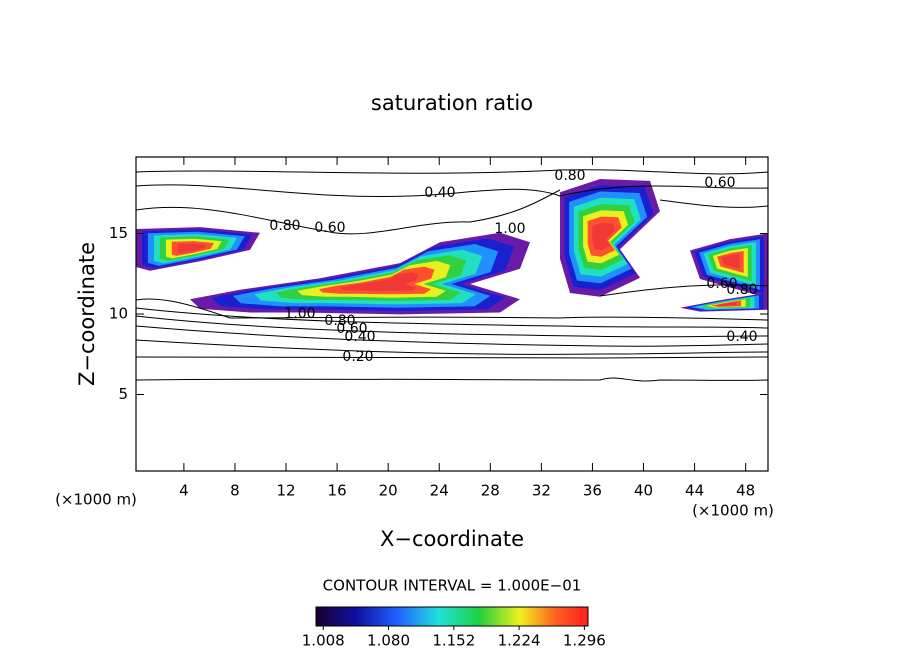  I want to click on x-tick-label: 36, so click(592, 491).